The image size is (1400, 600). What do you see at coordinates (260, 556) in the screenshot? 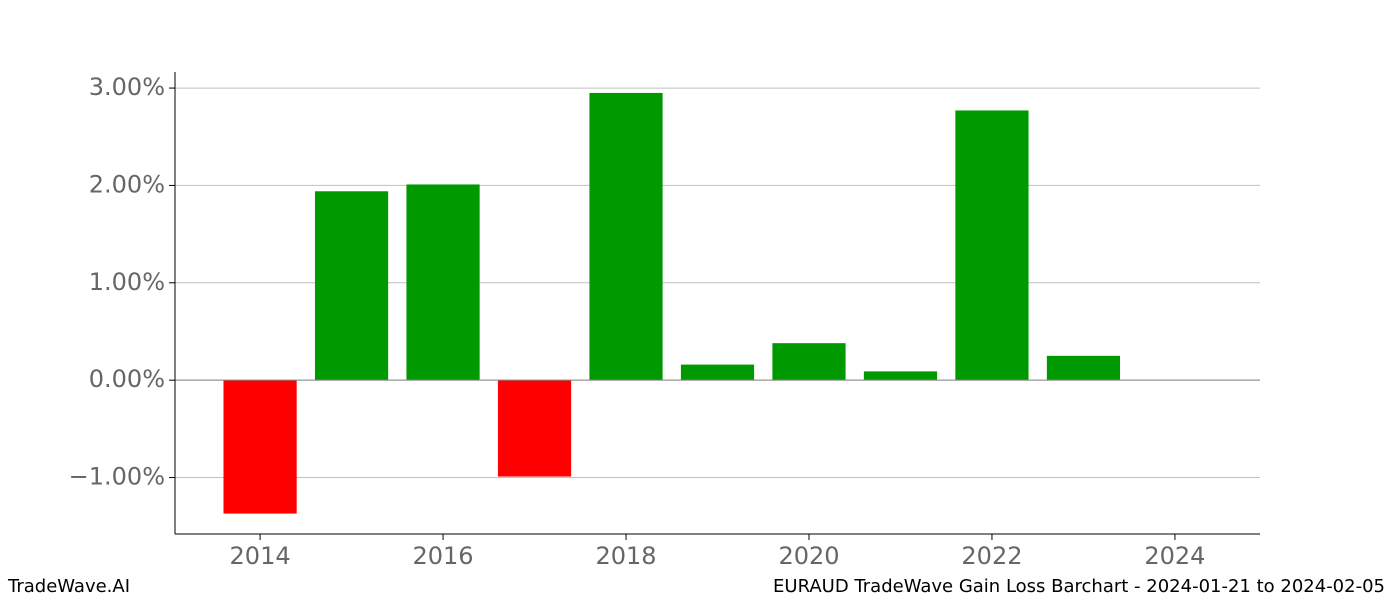
I see `x-tick-label: 2014` at bounding box center [260, 556].